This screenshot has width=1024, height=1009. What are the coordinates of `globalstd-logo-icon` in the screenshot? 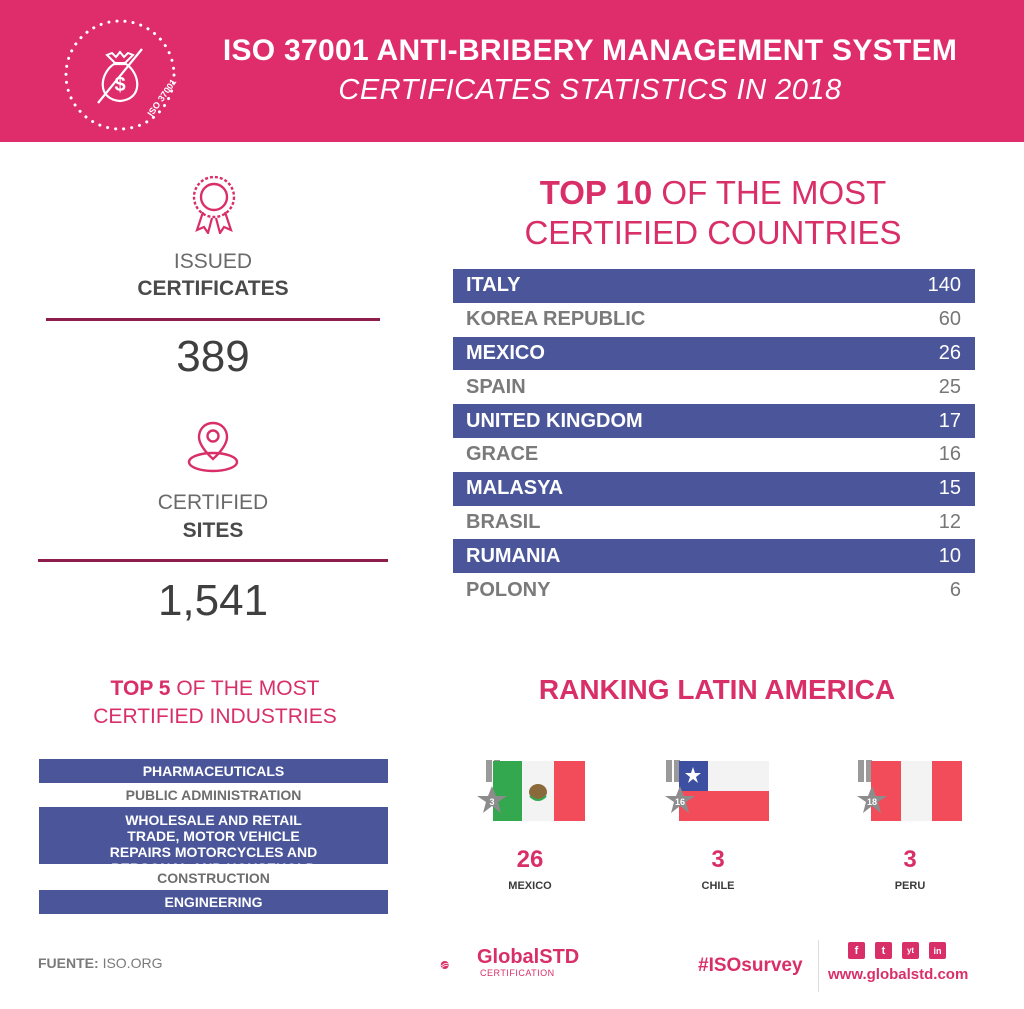 It's located at (444, 965).